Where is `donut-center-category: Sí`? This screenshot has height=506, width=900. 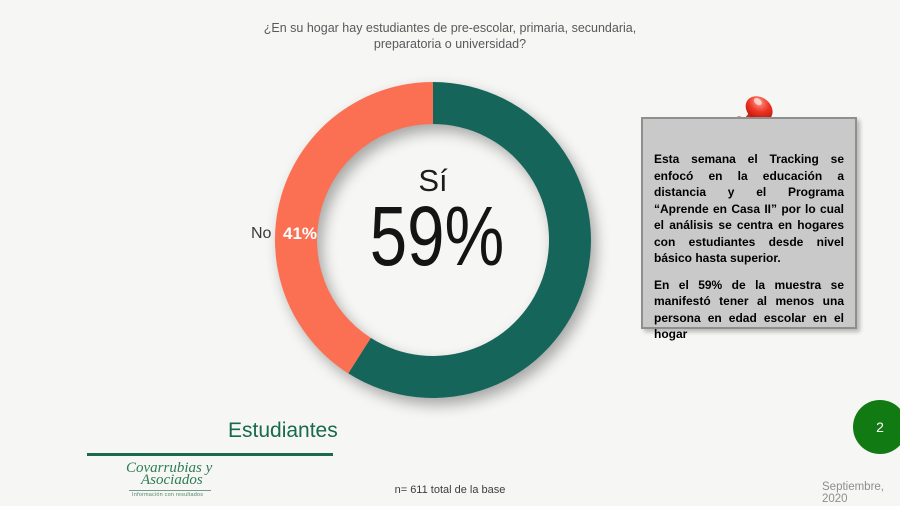
donut-center-category: Sí is located at coordinates (433, 180).